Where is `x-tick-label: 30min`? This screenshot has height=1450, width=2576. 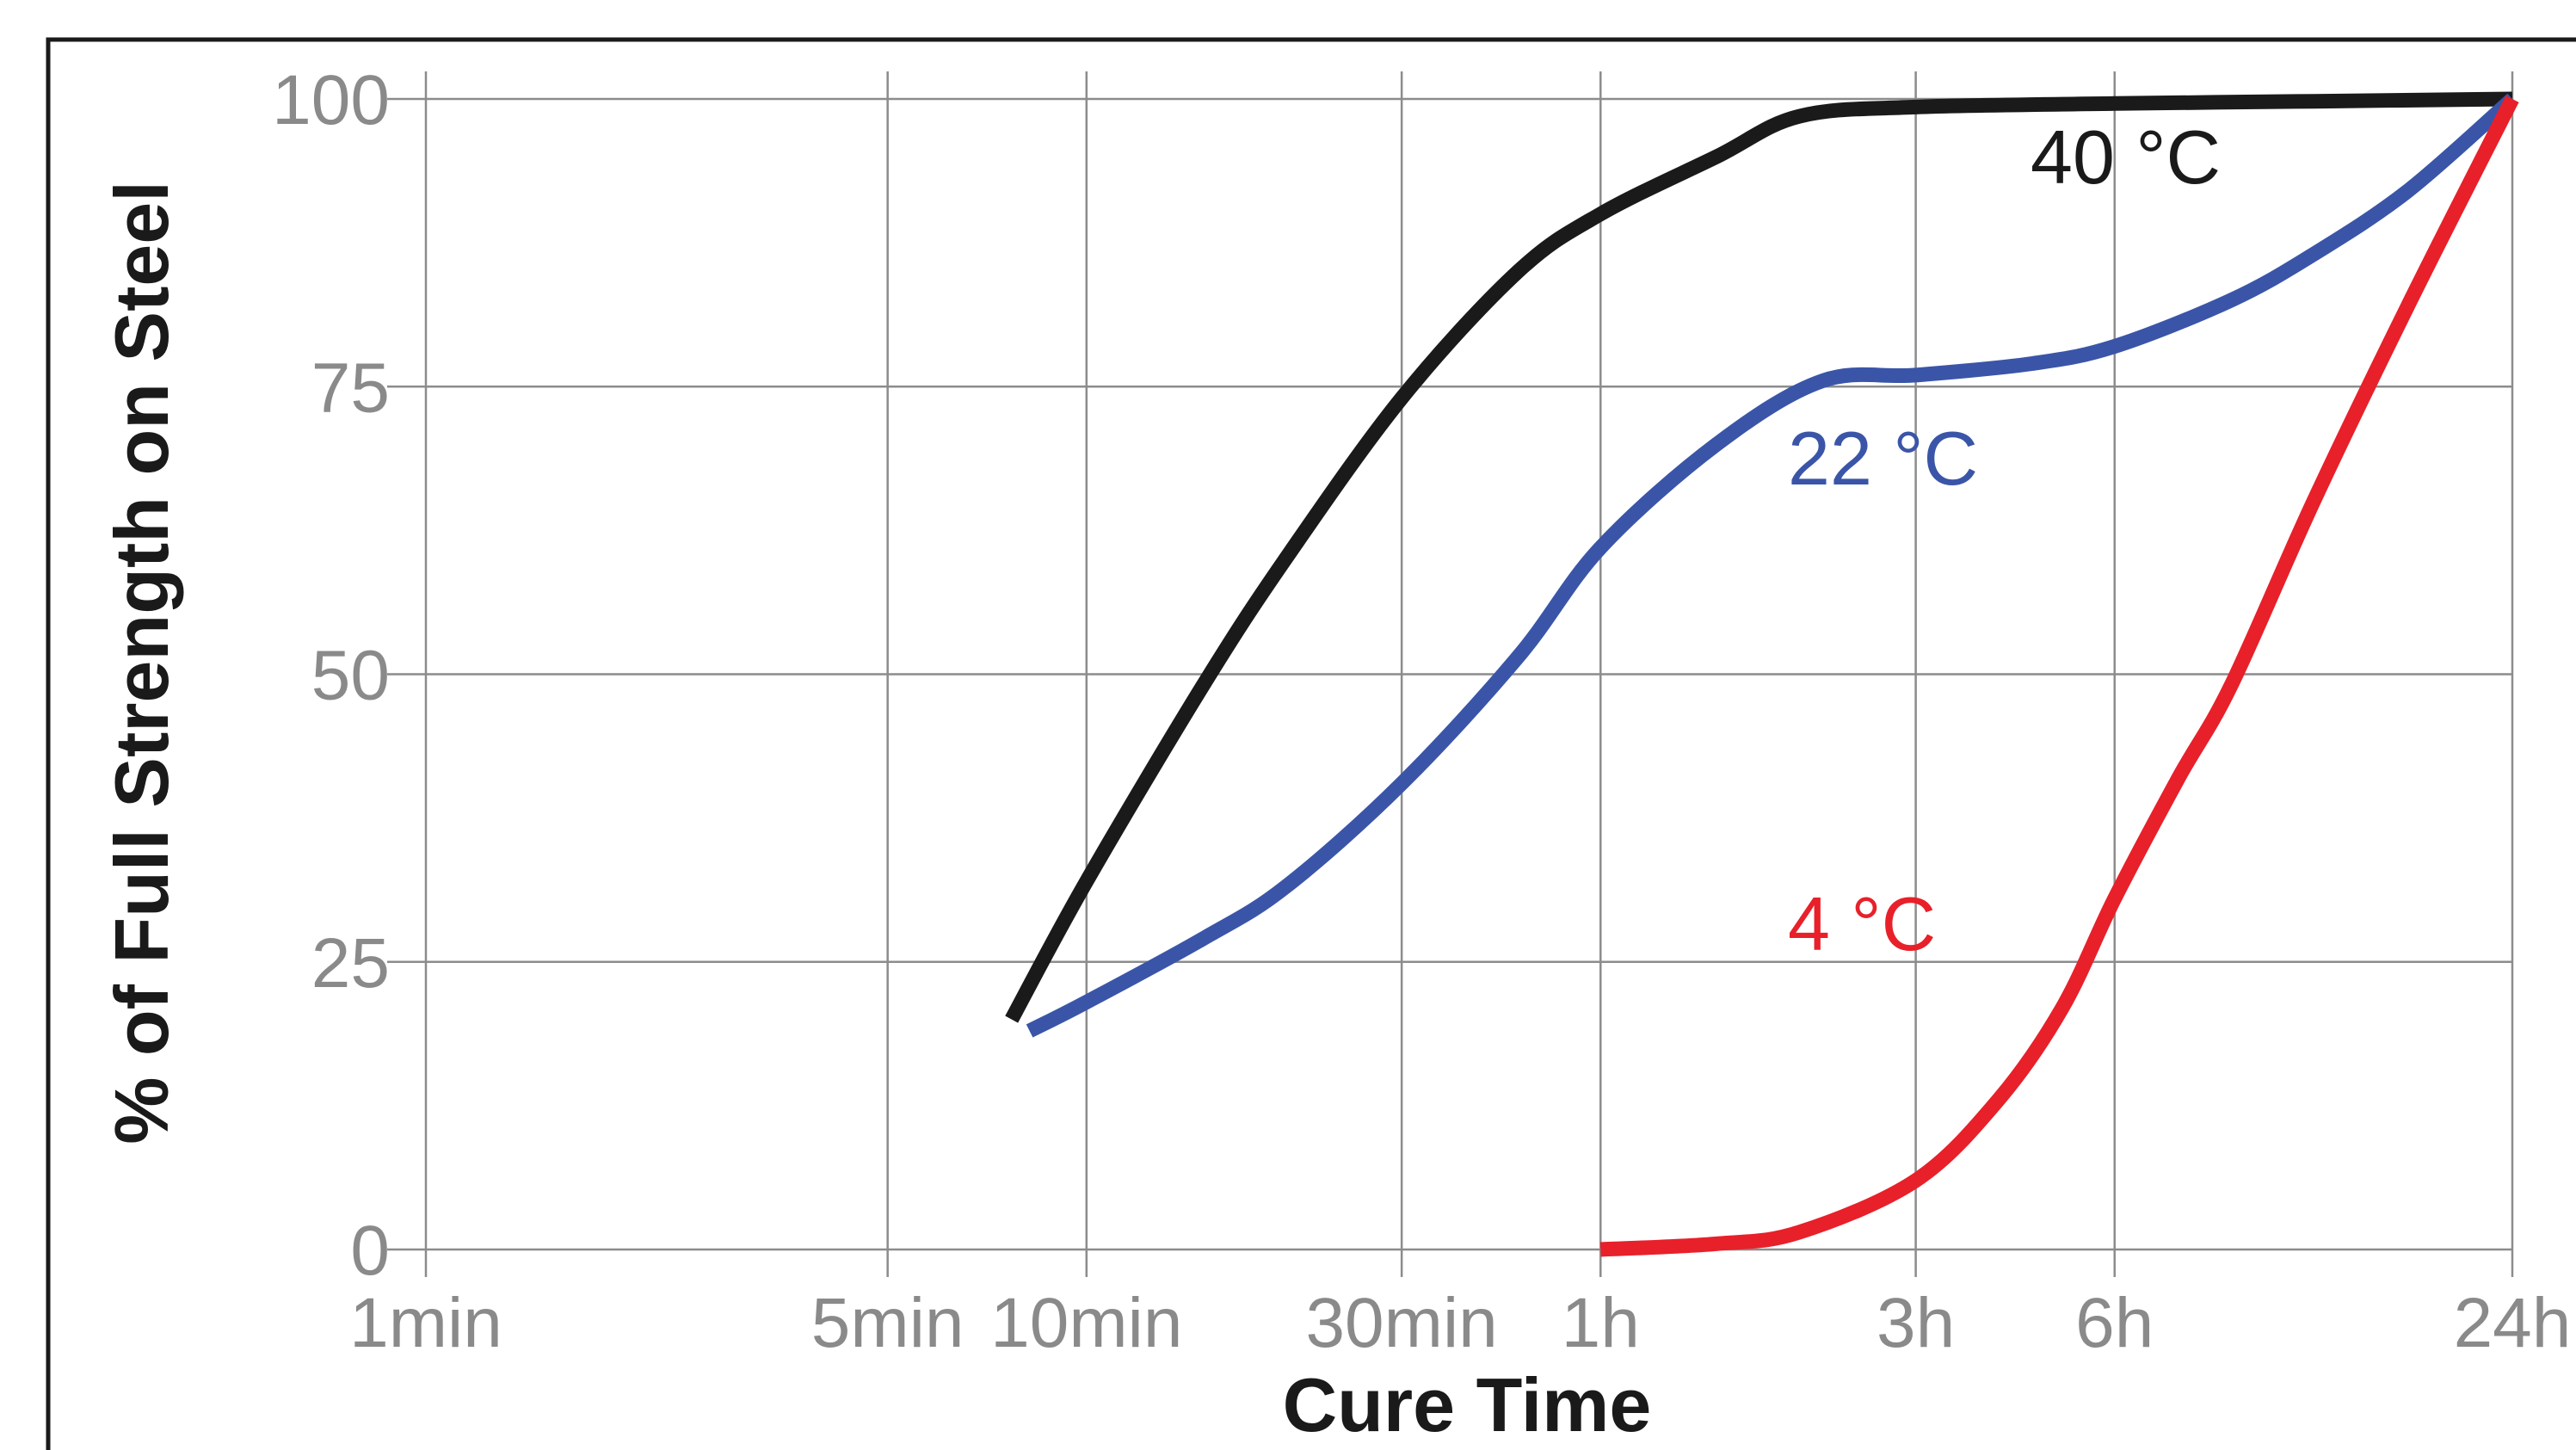
x-tick-label: 30min is located at coordinates (1401, 1323).